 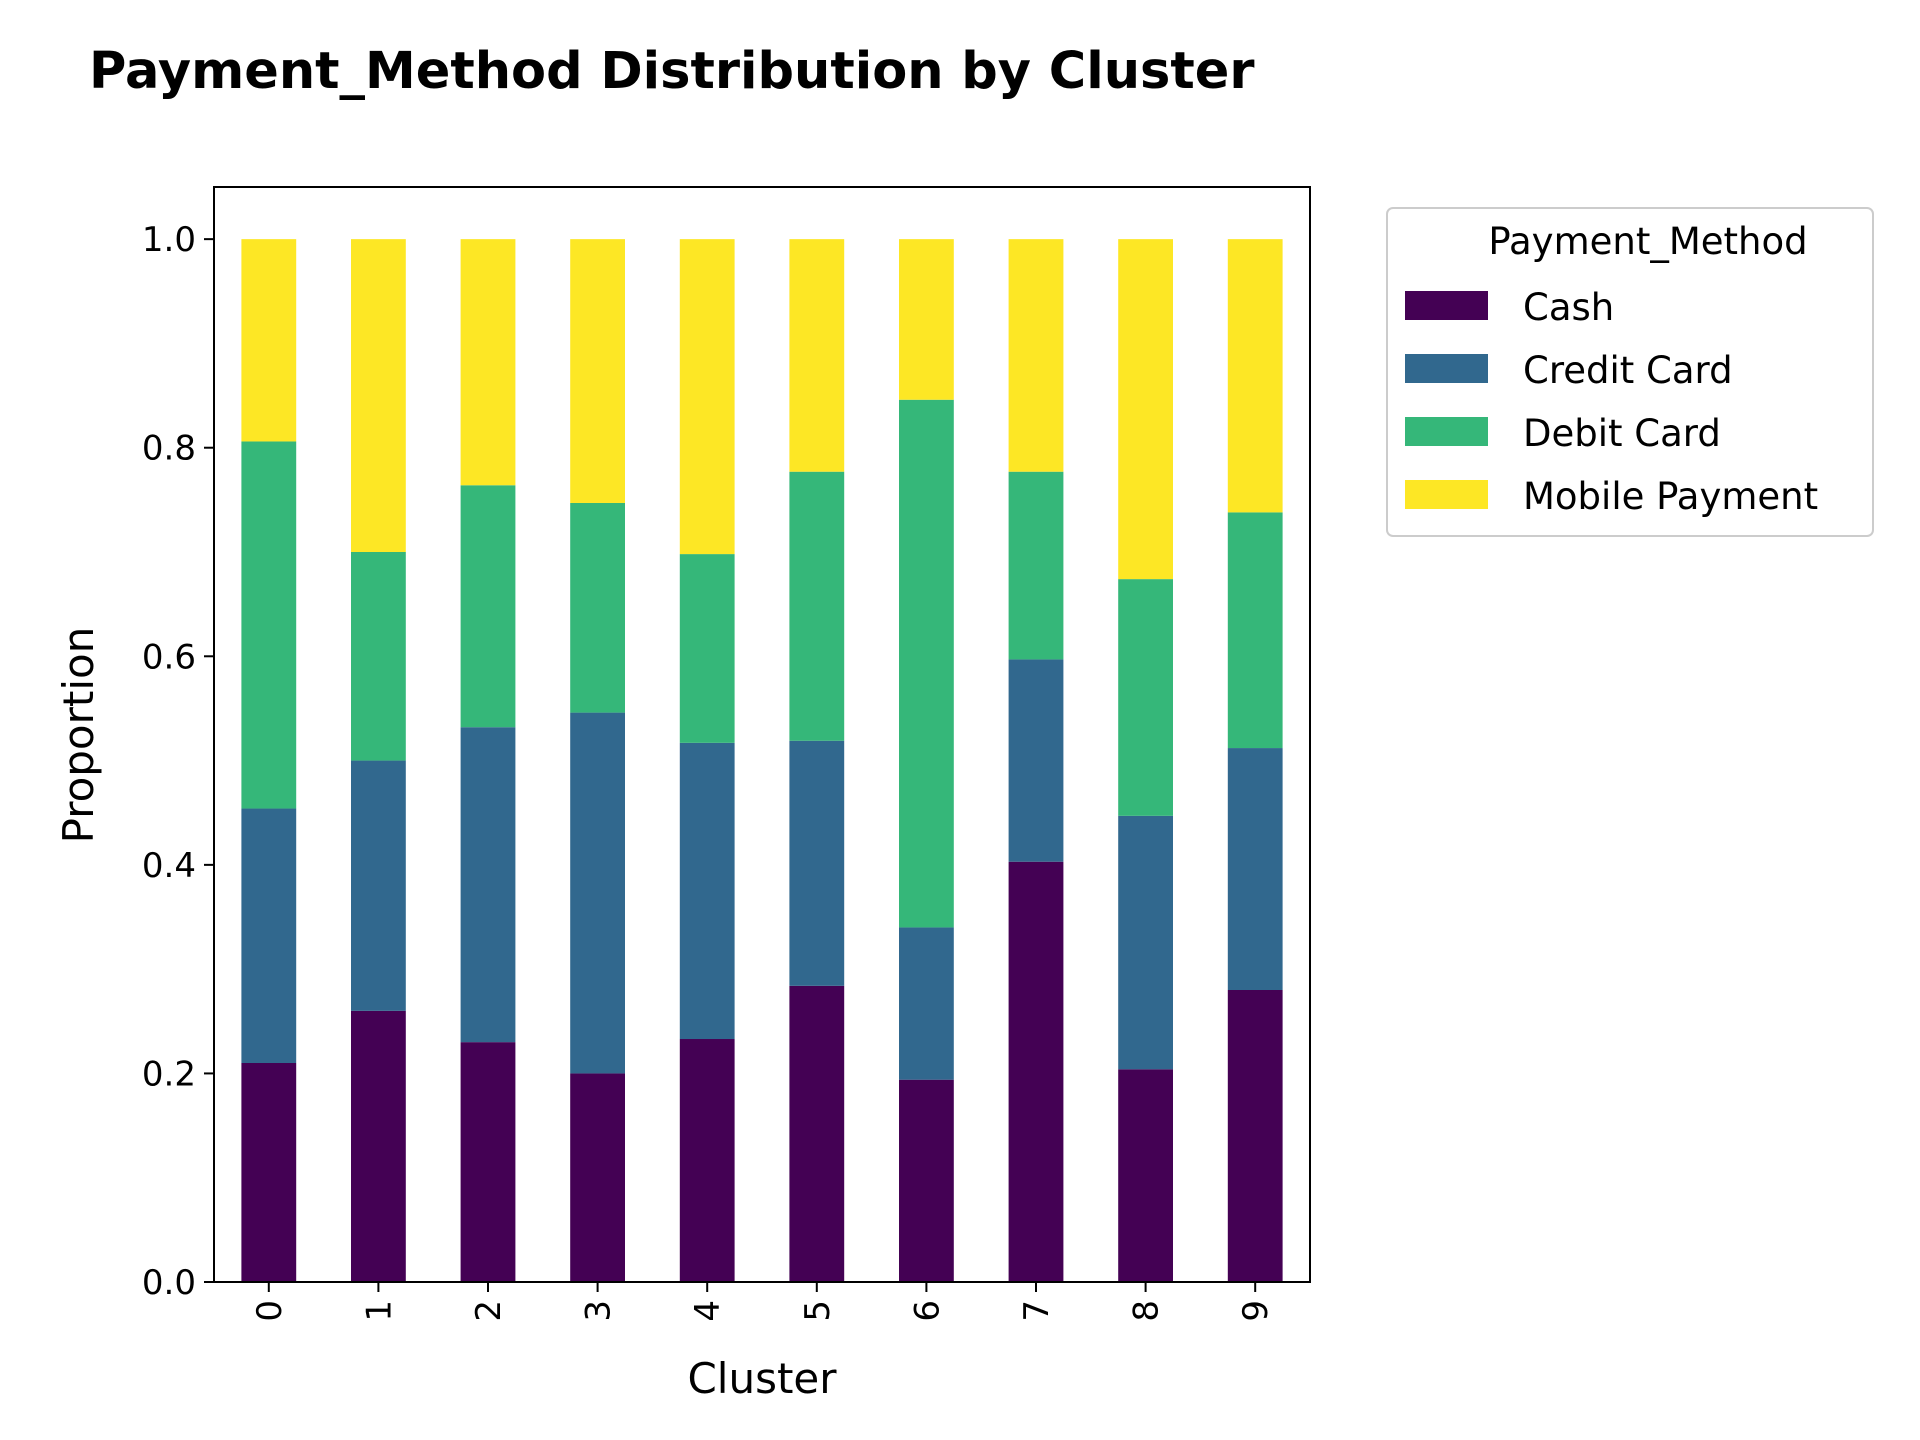 I want to click on y-axis: 0.0 0.2 0.4 0.6 0.8 1.0, so click(x=178, y=761).